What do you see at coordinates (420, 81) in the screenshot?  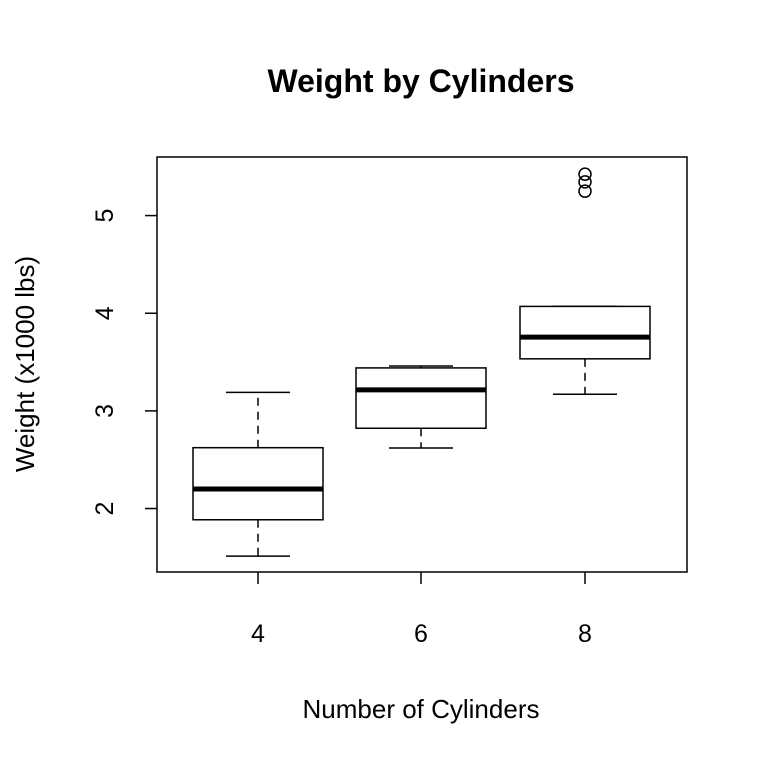 I see `chart-title: Weight by Cylinders` at bounding box center [420, 81].